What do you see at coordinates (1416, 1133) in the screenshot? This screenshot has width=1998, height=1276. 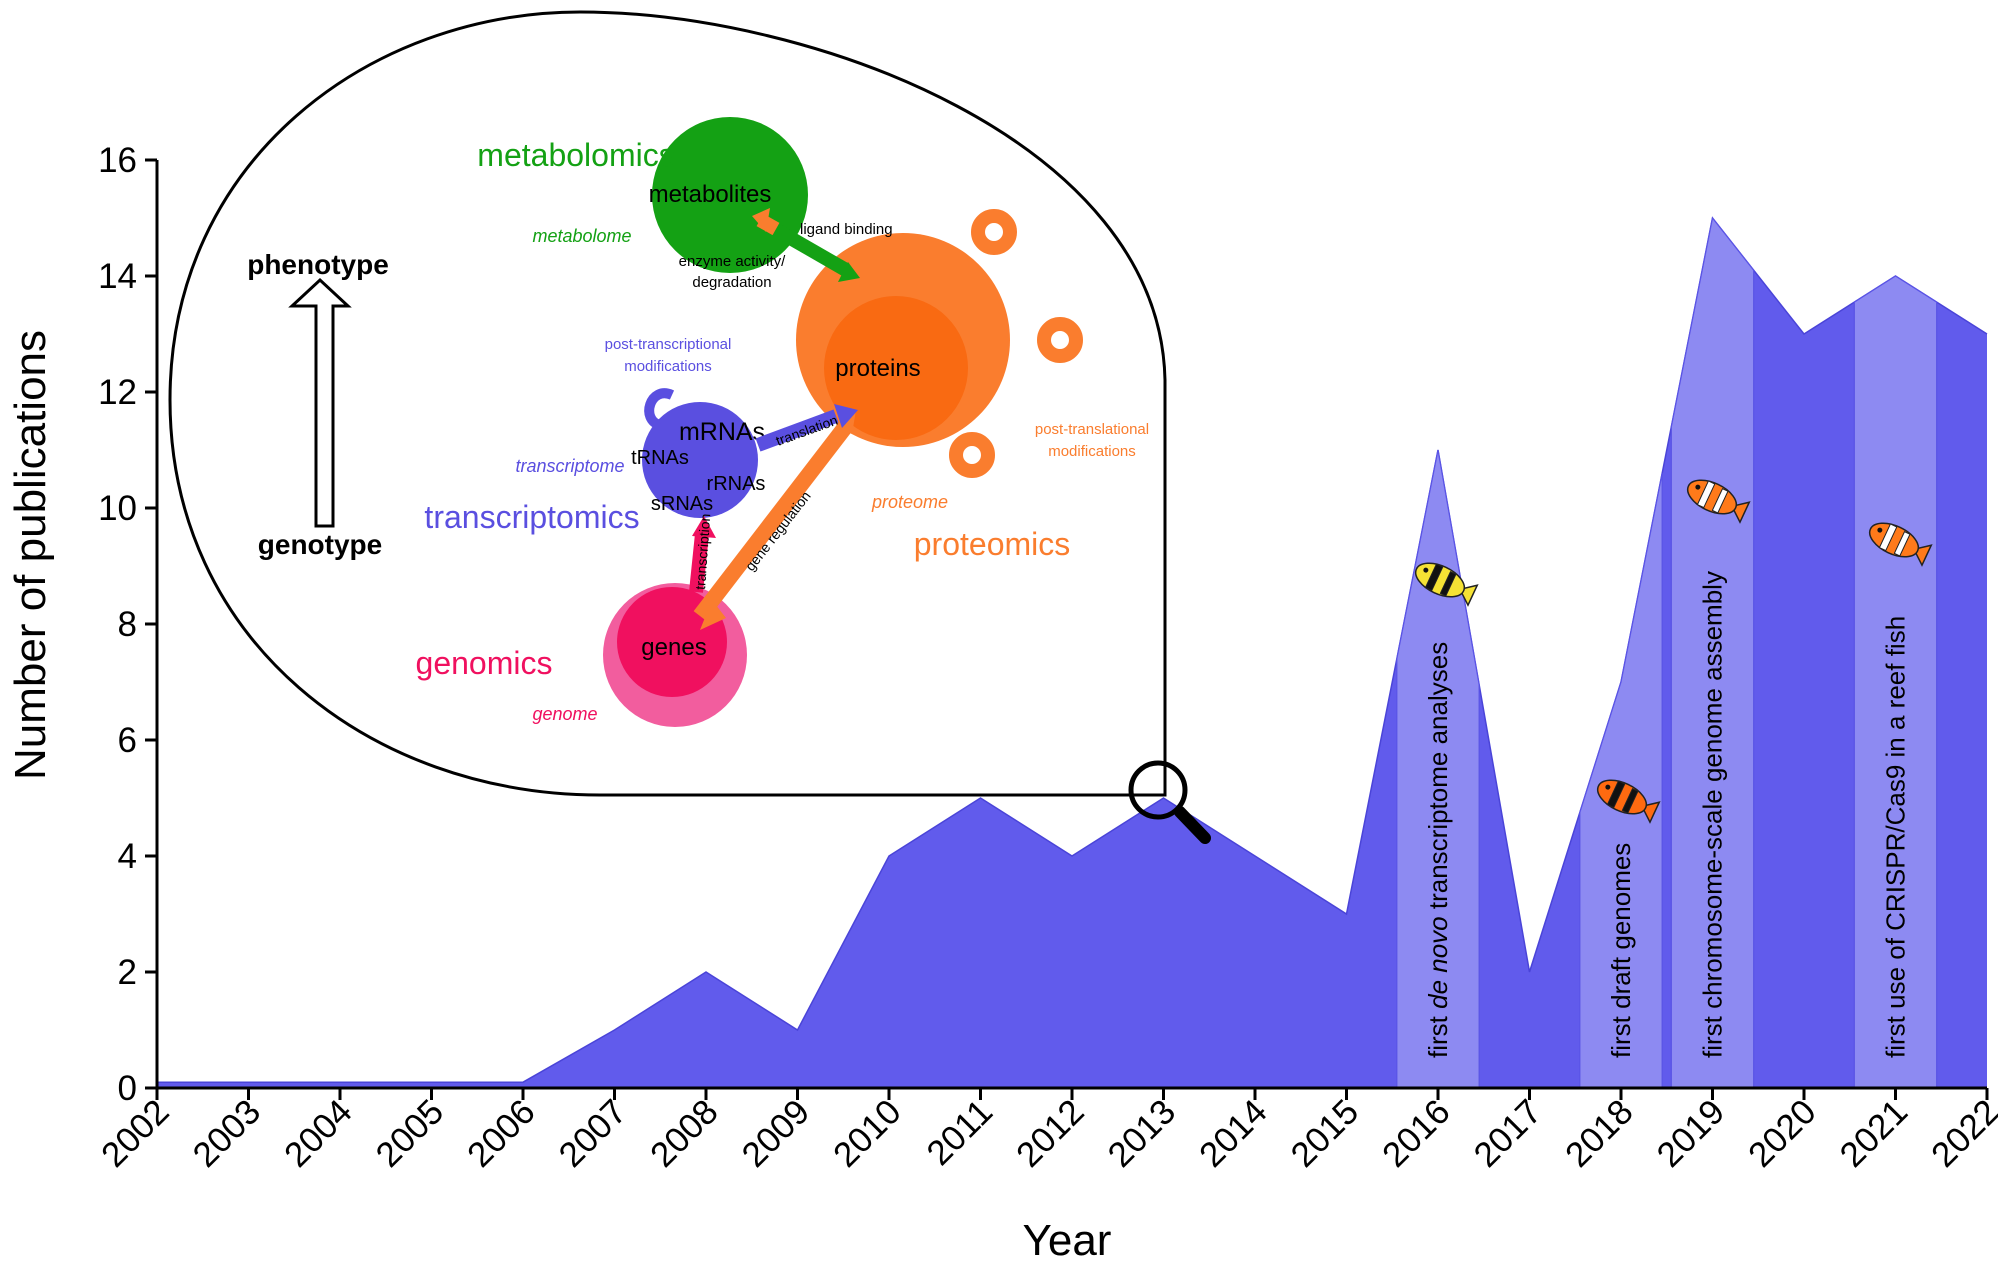 I see `x-tick-label: 2016` at bounding box center [1416, 1133].